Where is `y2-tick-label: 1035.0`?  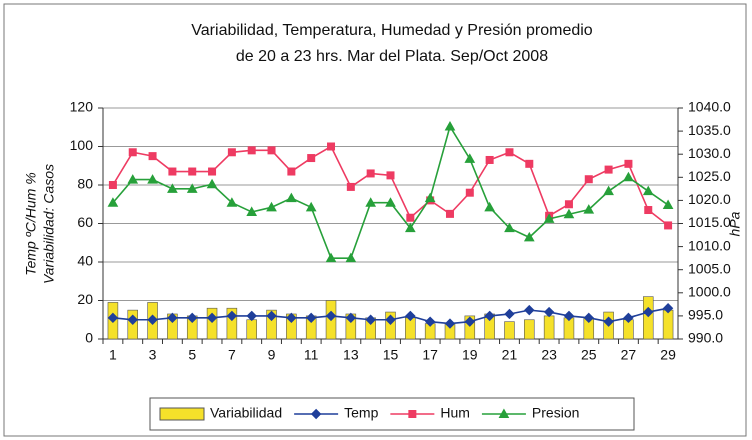 y2-tick-label: 1035.0 is located at coordinates (709, 130).